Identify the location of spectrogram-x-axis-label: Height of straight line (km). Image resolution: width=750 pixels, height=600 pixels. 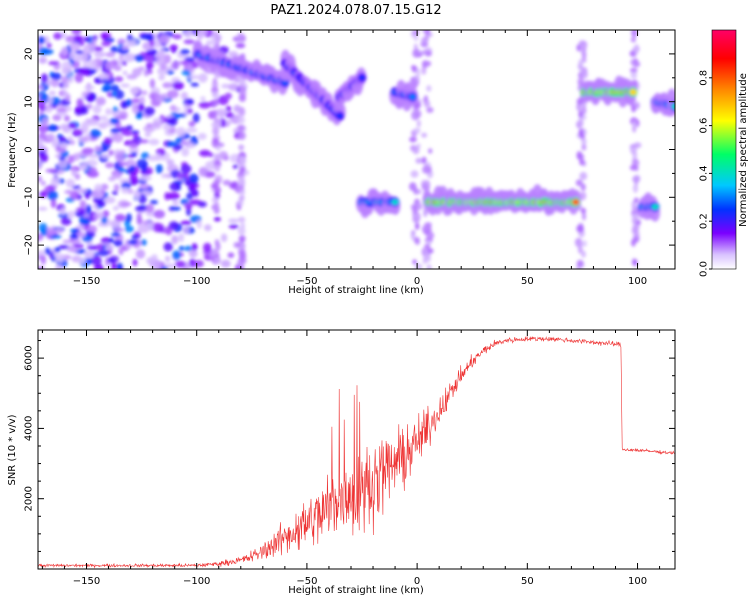
(356, 290).